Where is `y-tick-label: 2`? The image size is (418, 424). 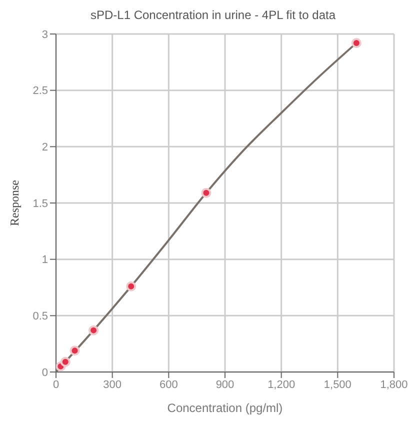 y-tick-label: 2 is located at coordinates (45, 148).